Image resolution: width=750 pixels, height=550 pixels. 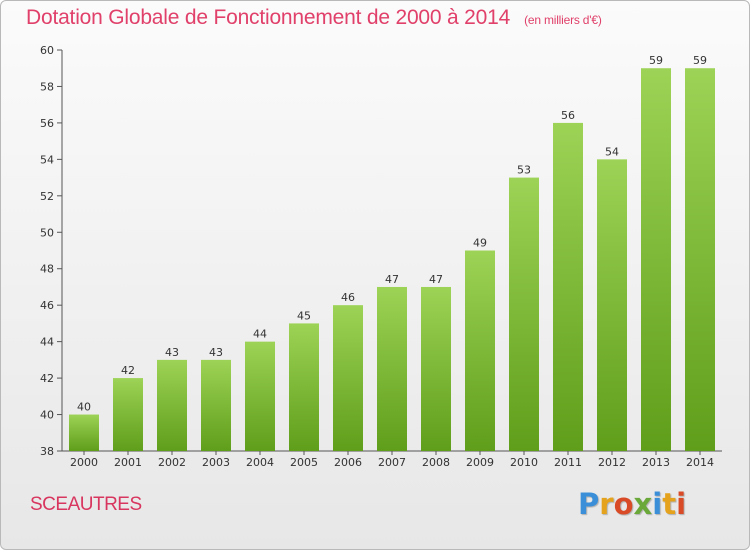 I want to click on chart-subtitle: (en milliers d'€), so click(x=563, y=20).